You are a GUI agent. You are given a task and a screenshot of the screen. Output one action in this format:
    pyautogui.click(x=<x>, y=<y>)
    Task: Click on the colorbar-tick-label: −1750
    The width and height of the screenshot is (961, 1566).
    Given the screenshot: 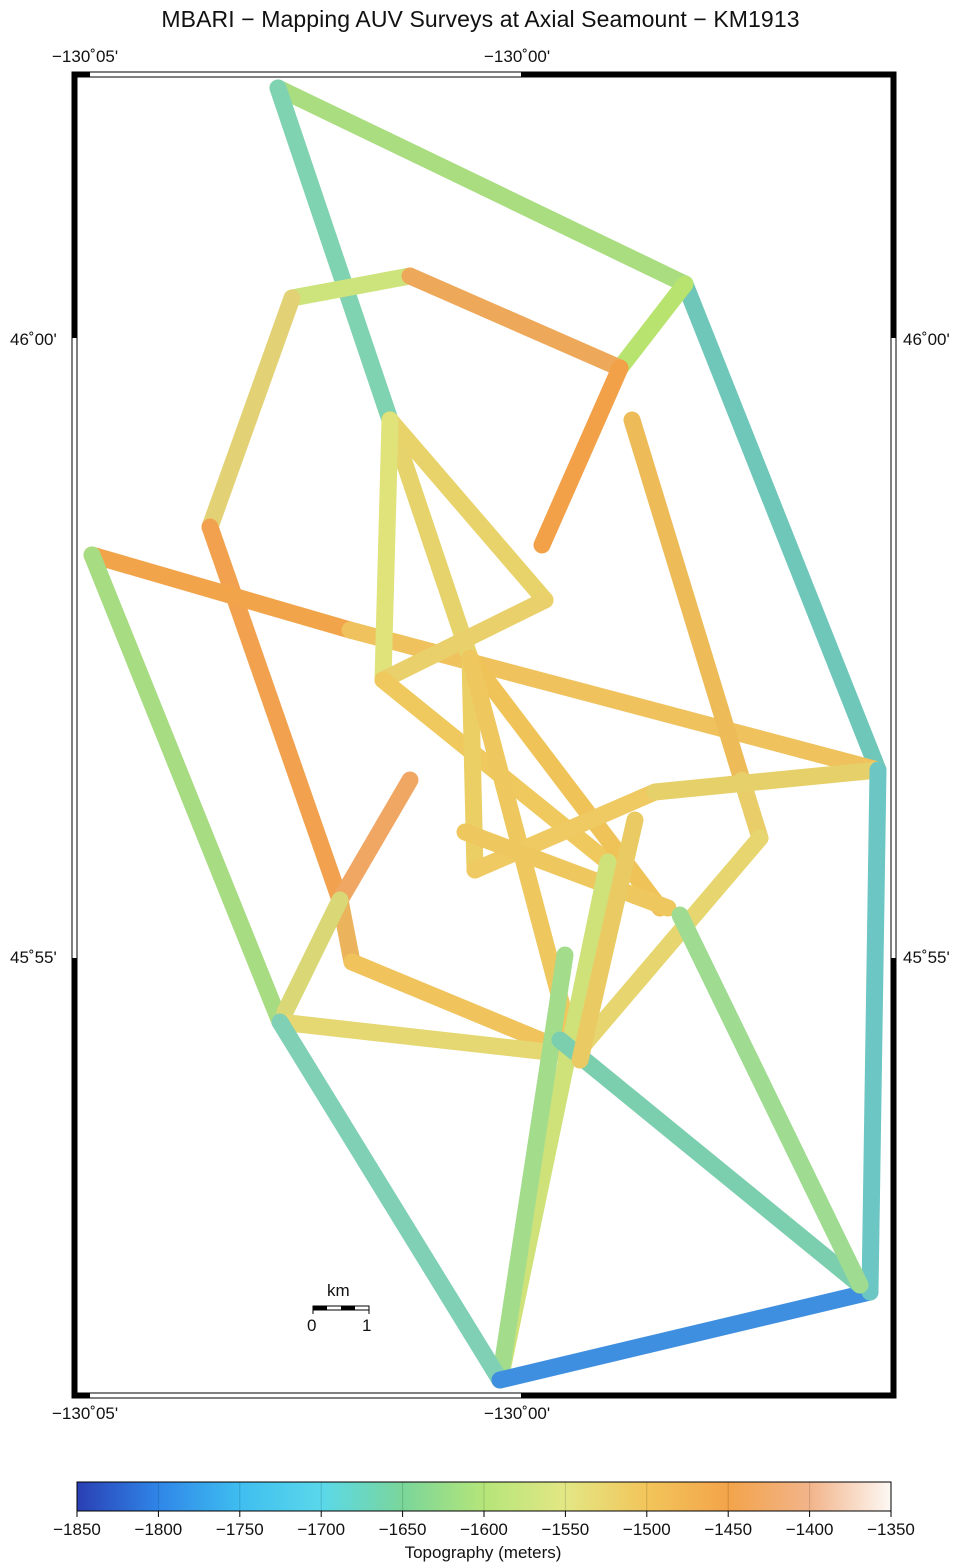 What is the action you would take?
    pyautogui.click(x=239, y=1529)
    